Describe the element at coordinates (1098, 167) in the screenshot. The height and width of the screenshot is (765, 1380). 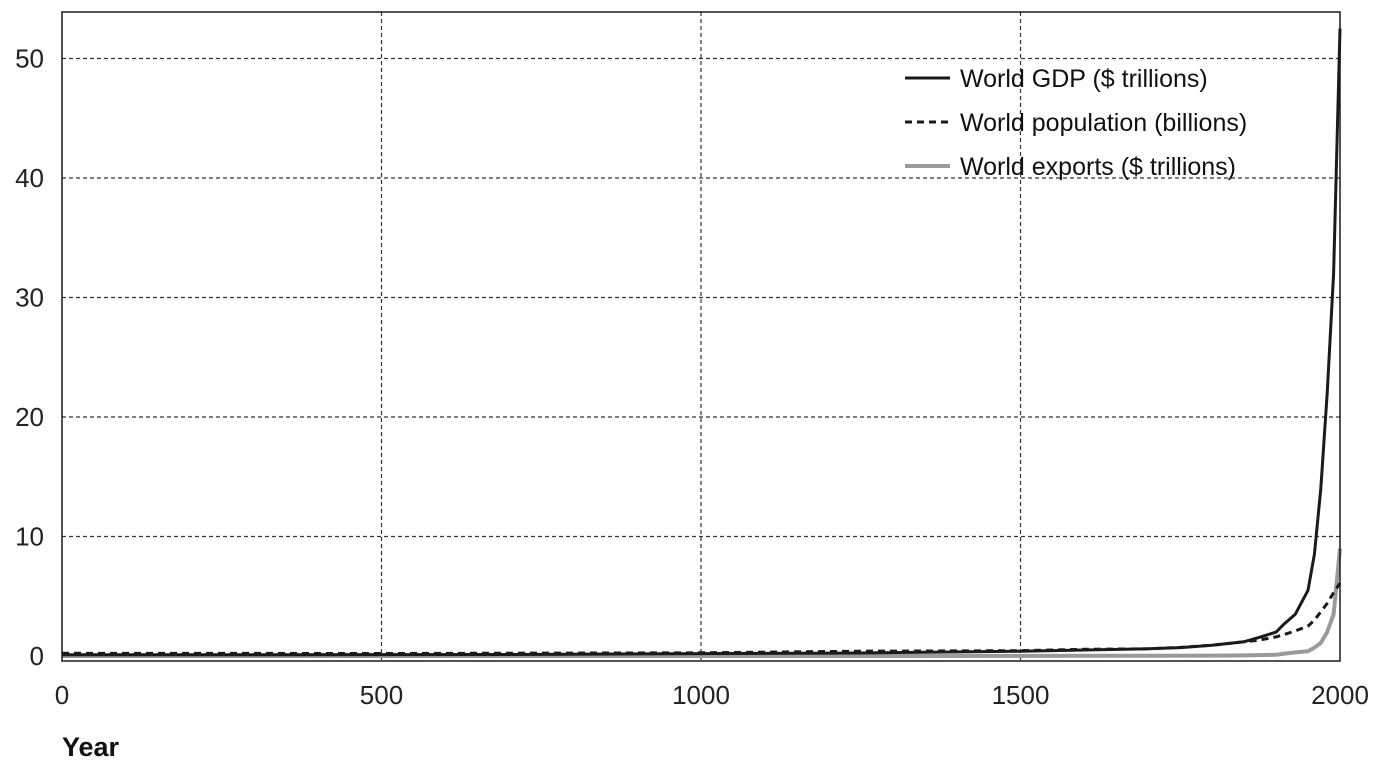
I see `legend-label: World exports ($ trillions)` at that location.